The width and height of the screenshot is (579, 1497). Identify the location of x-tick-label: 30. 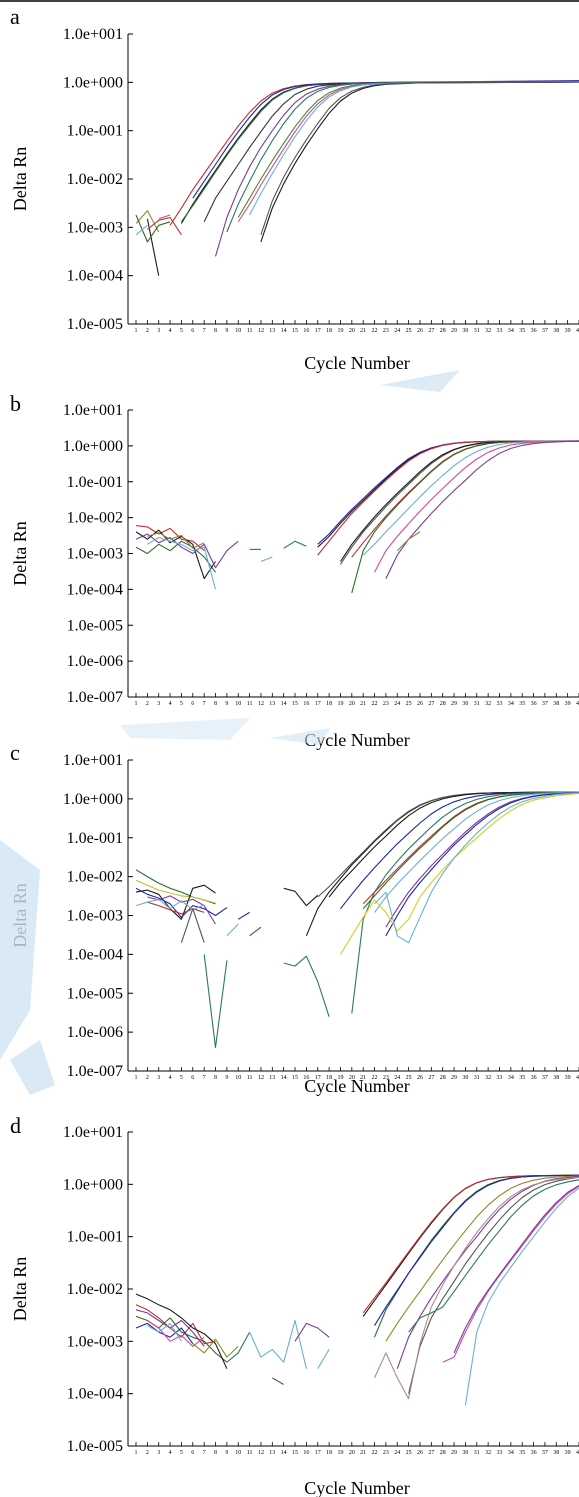
(465, 331).